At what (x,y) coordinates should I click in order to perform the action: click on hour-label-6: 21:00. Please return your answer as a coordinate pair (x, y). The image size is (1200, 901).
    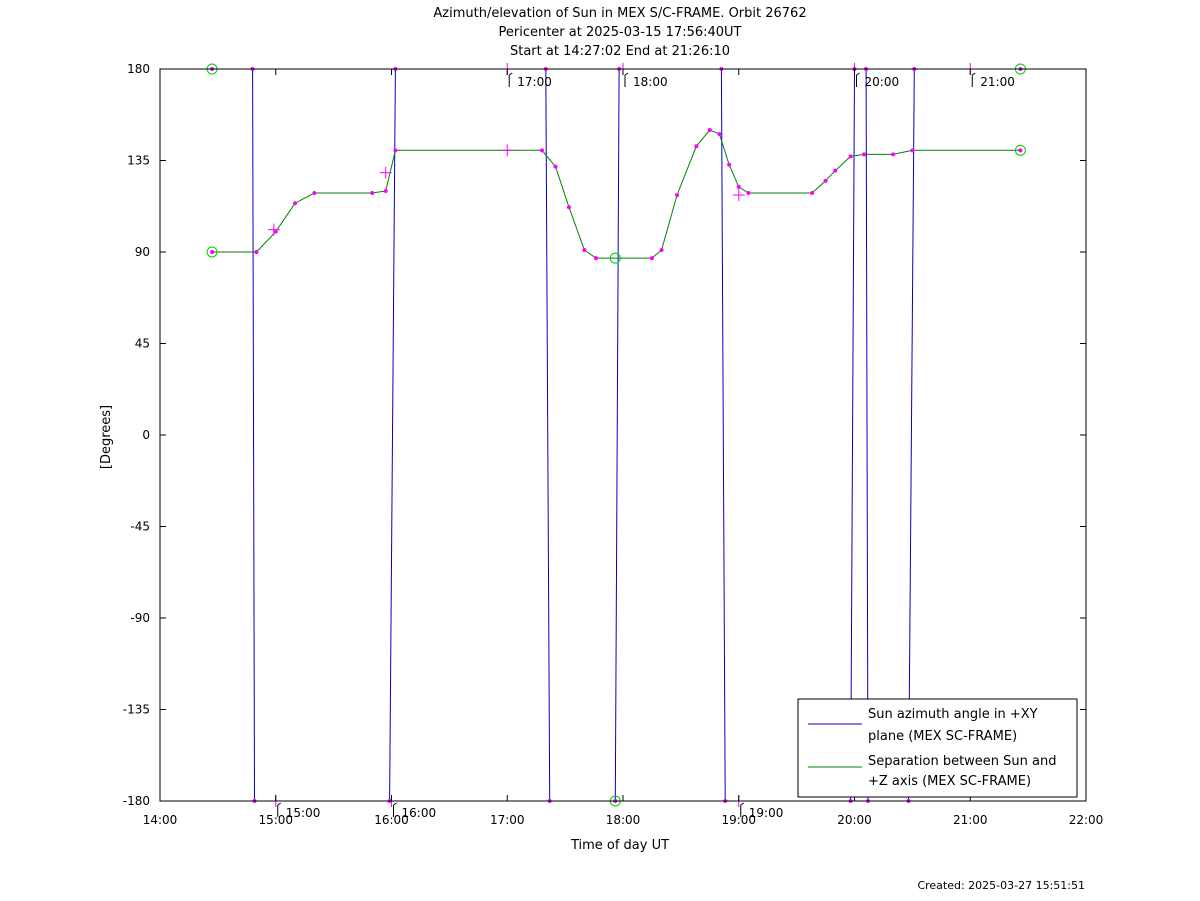
    Looking at the image, I should click on (993, 80).